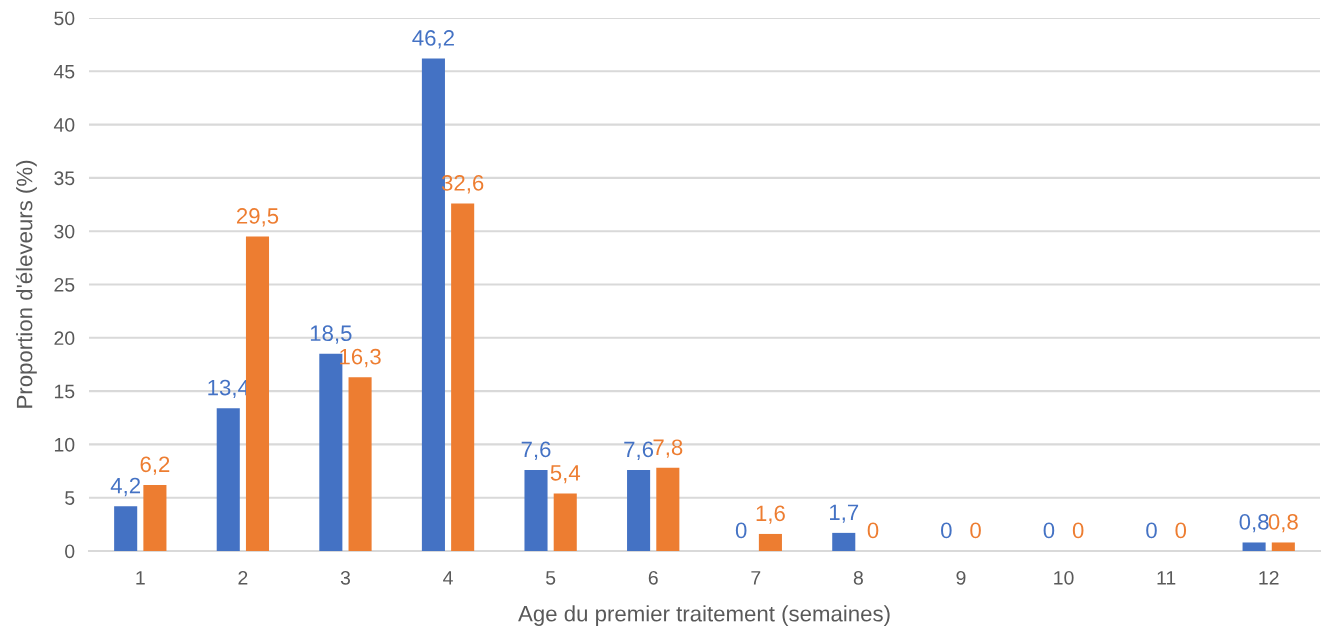 The image size is (1327, 637). Describe the element at coordinates (155, 465) in the screenshot. I see `data-label: 6,2` at that location.